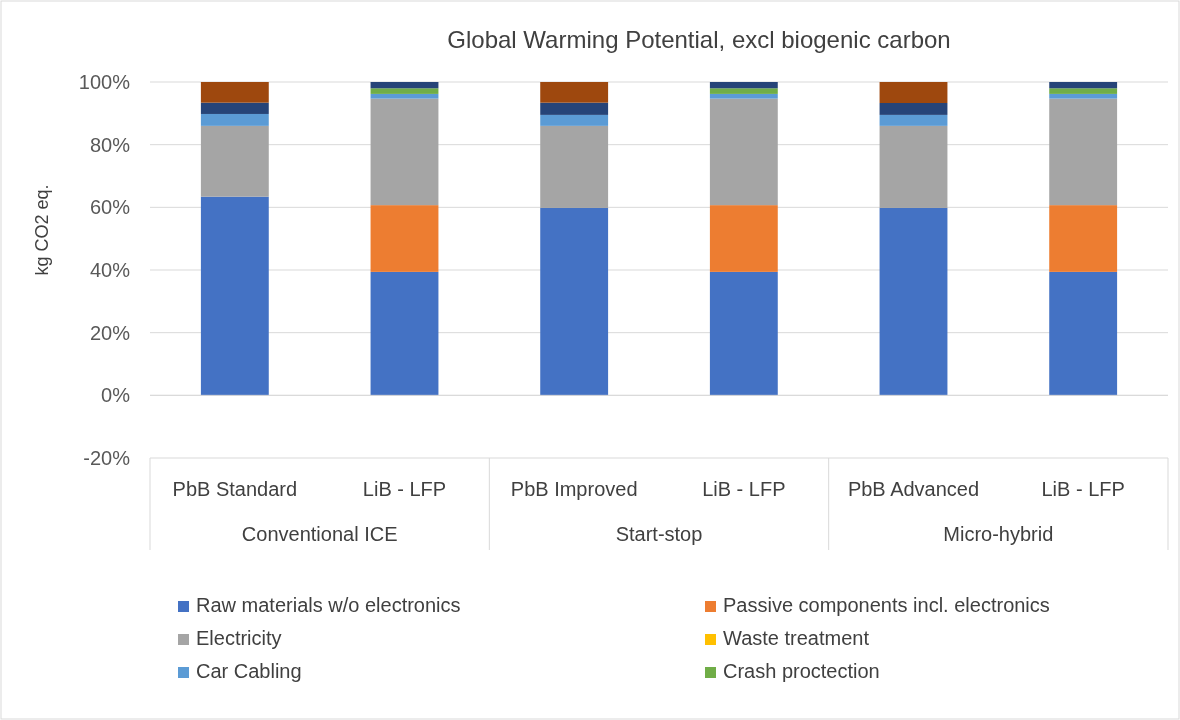  What do you see at coordinates (574, 489) in the screenshot?
I see `x-tick-label: PbB Improved` at bounding box center [574, 489].